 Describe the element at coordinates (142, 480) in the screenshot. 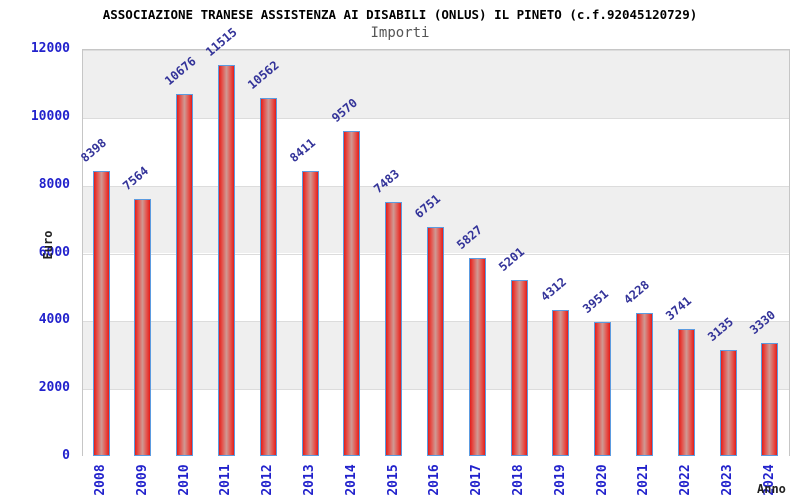

I see `x-tick-label: 2009` at that location.